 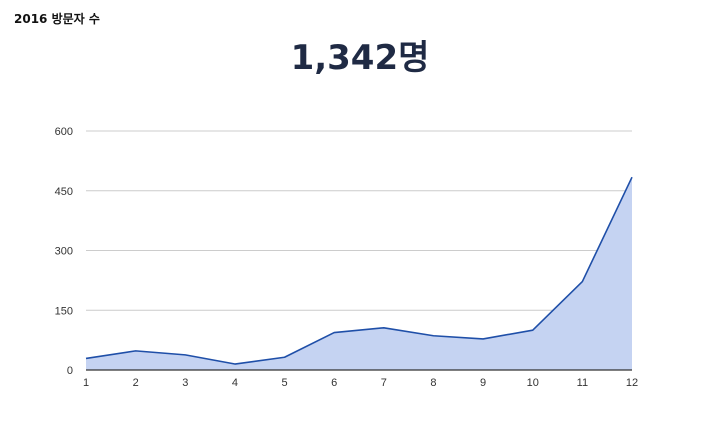 I want to click on x-tick-label-7: 7, so click(x=384, y=383).